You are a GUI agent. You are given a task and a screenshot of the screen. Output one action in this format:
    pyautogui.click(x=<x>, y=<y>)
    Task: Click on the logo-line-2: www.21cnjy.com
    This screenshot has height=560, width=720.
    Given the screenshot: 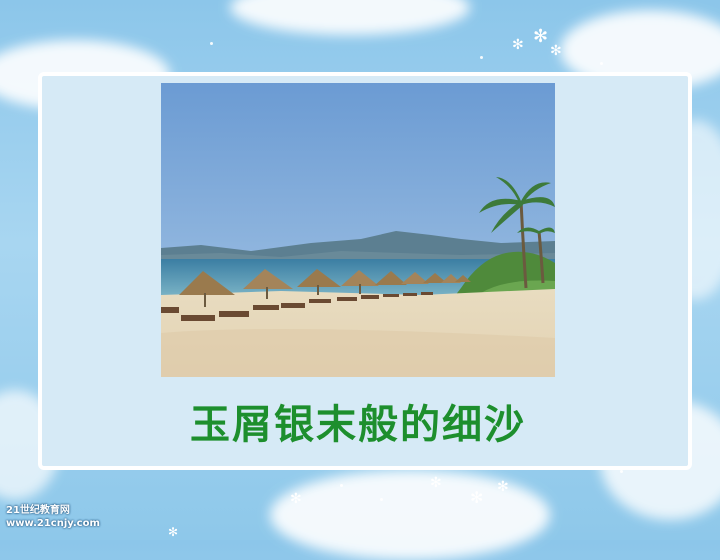 What is the action you would take?
    pyautogui.click(x=53, y=523)
    